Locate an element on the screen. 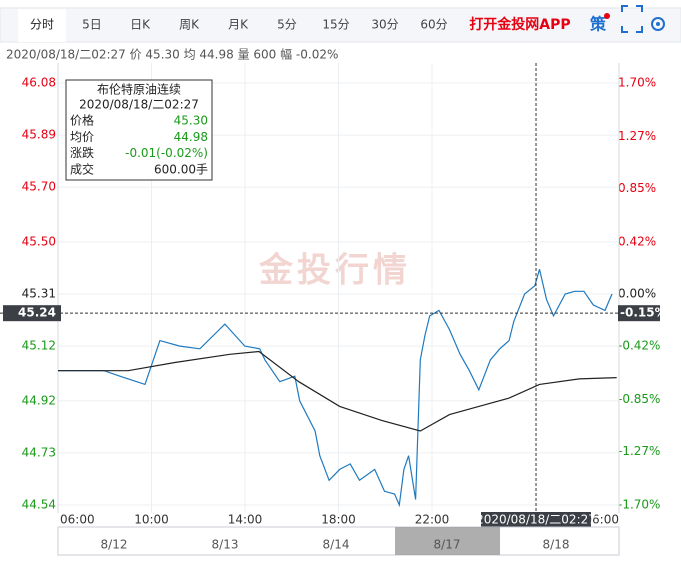  app-link: 打开金投网APP is located at coordinates (519, 24).